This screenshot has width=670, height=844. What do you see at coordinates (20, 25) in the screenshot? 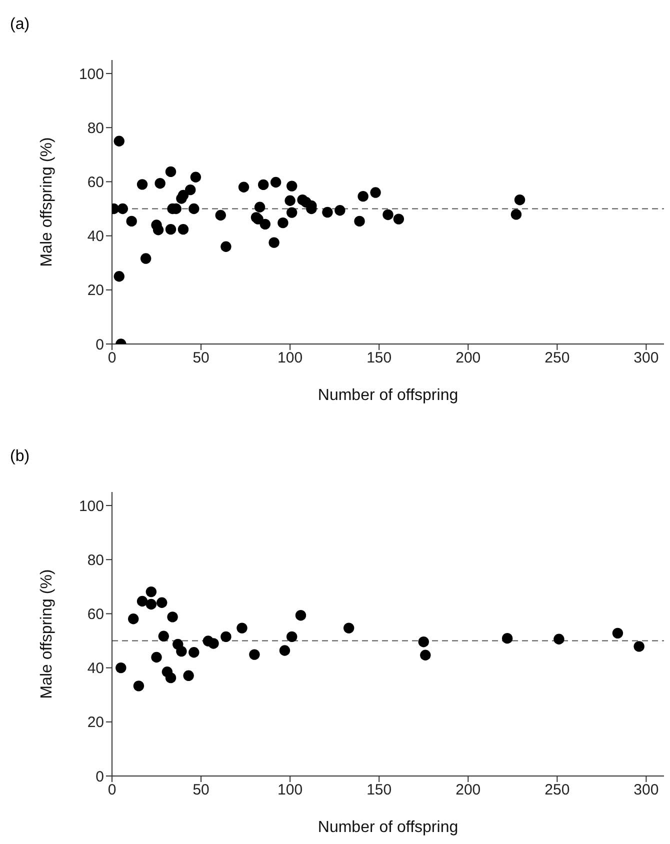
I see `chart-title: (a)` at bounding box center [20, 25].